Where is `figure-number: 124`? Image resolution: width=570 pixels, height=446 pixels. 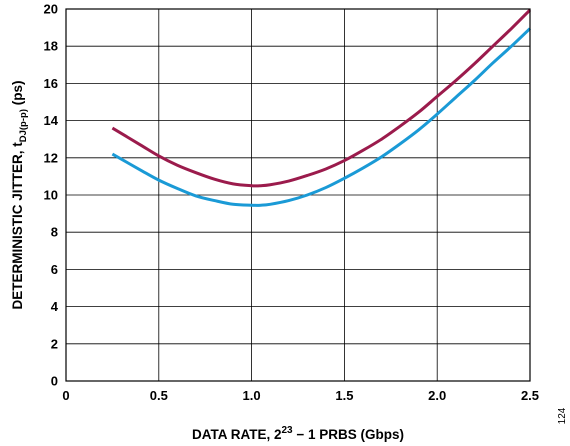 figure-number: 124 is located at coordinates (562, 415).